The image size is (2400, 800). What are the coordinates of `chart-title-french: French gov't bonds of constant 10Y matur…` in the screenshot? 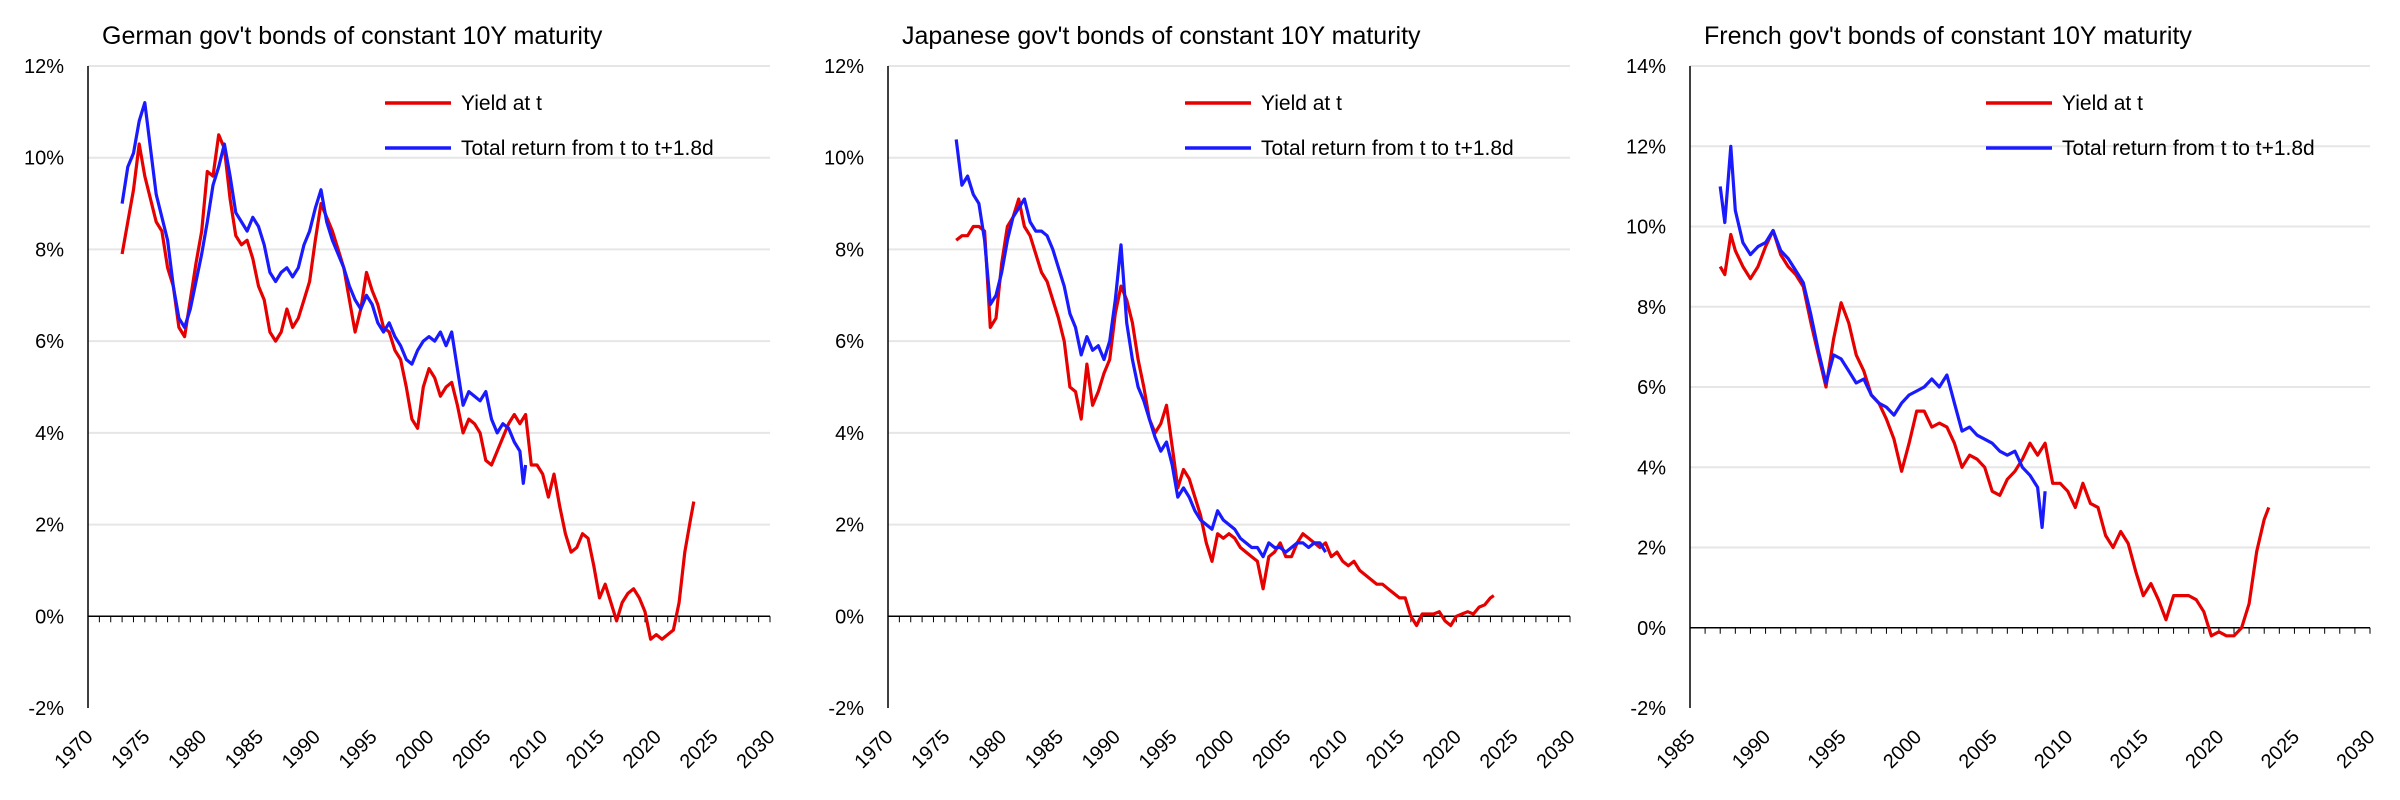 It's located at (1948, 36).